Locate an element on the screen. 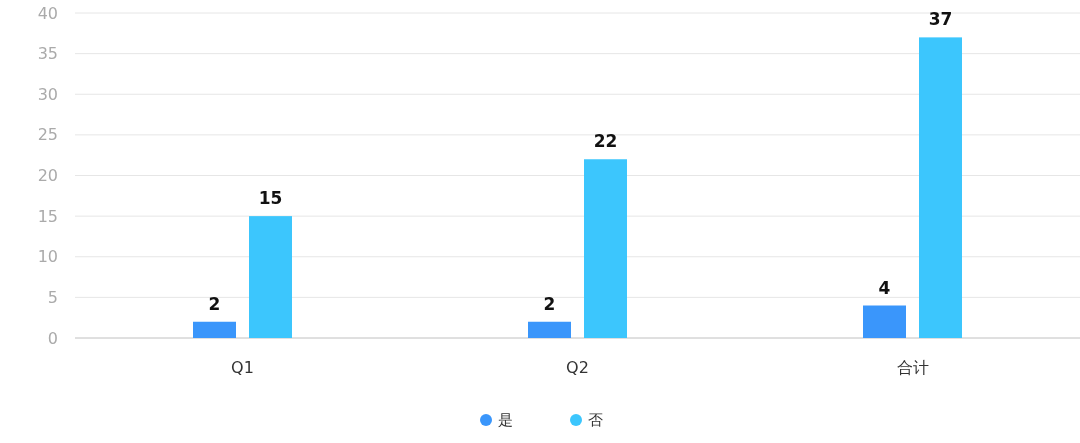 The height and width of the screenshot is (443, 1080). y-tick-label: 35 is located at coordinates (47, 54).